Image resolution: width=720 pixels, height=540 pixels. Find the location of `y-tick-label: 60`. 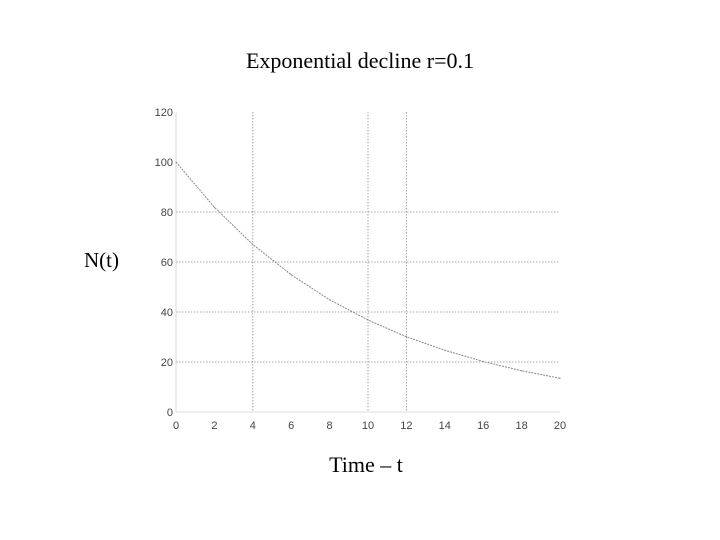

y-tick-label: 60 is located at coordinates (167, 263).